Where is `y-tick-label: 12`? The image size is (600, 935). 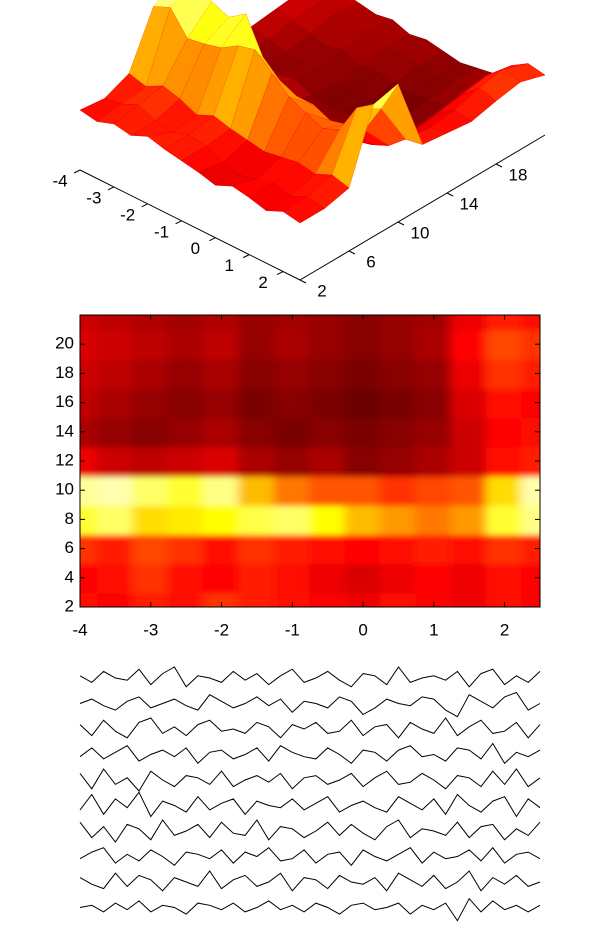
y-tick-label: 12 is located at coordinates (64, 459).